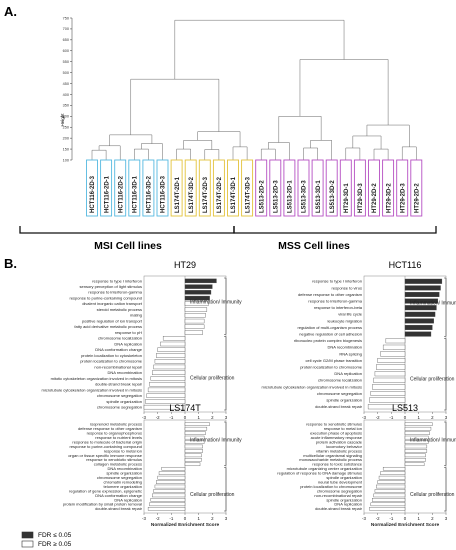 The image size is (456, 550). What do you see at coordinates (328, 340) in the screenshot?
I see `bar-category-label: ribonucleo protein complex biogenesis` at bounding box center [328, 340].